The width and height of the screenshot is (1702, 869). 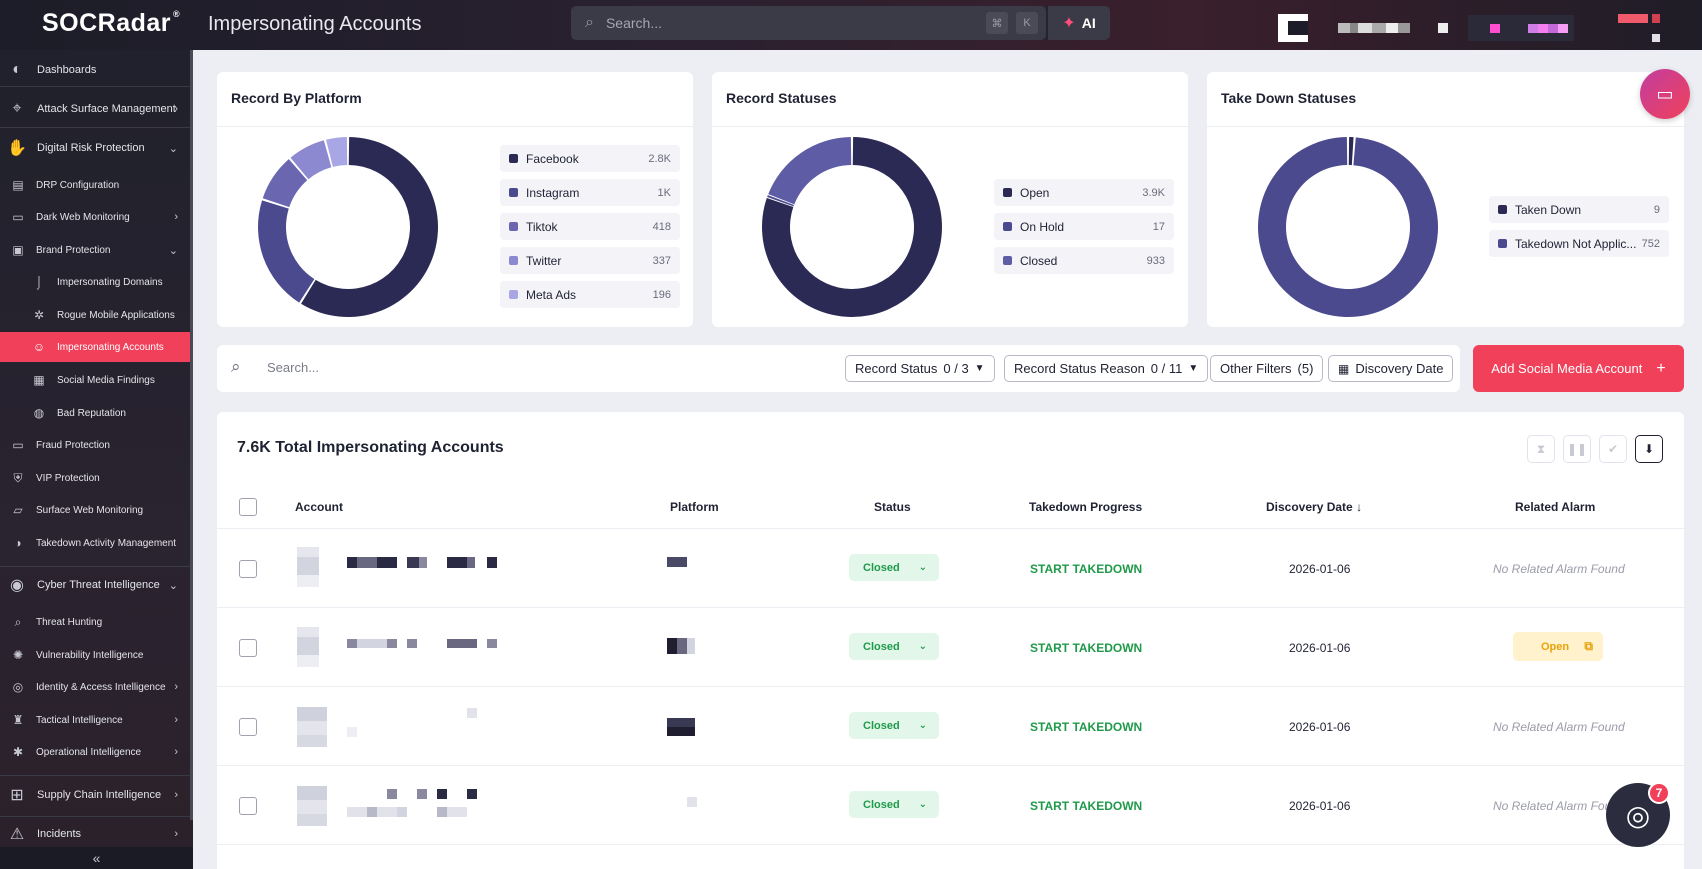 What do you see at coordinates (95, 478) in the screenshot?
I see `sidebar-item-vip: ⛨ VIP Protection` at bounding box center [95, 478].